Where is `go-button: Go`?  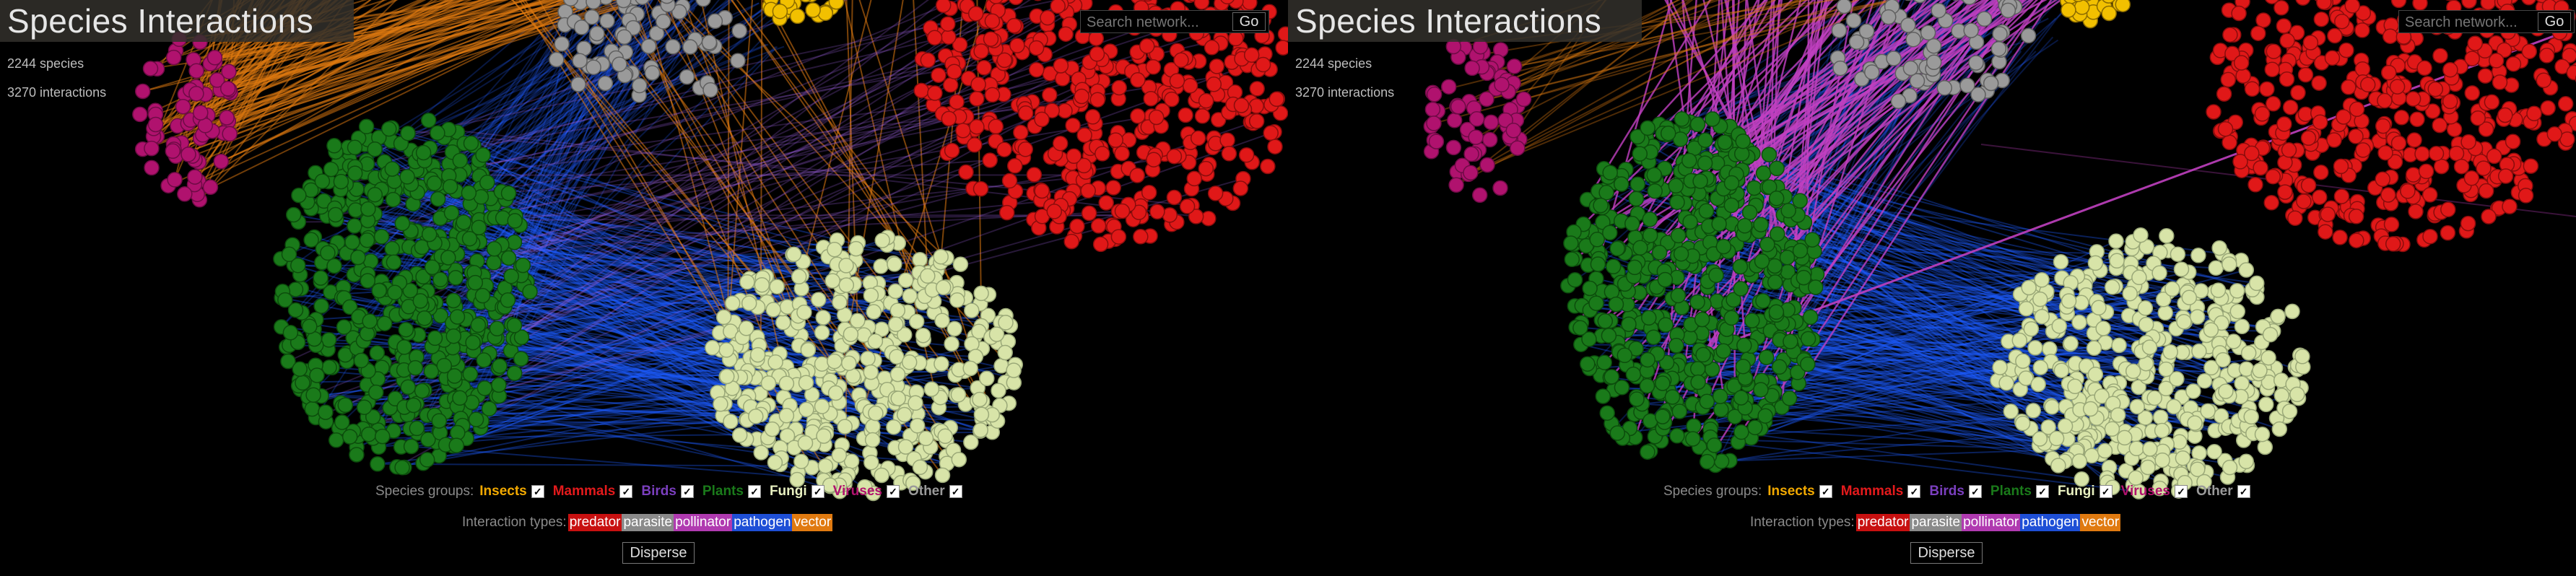
go-button: Go is located at coordinates (1249, 21).